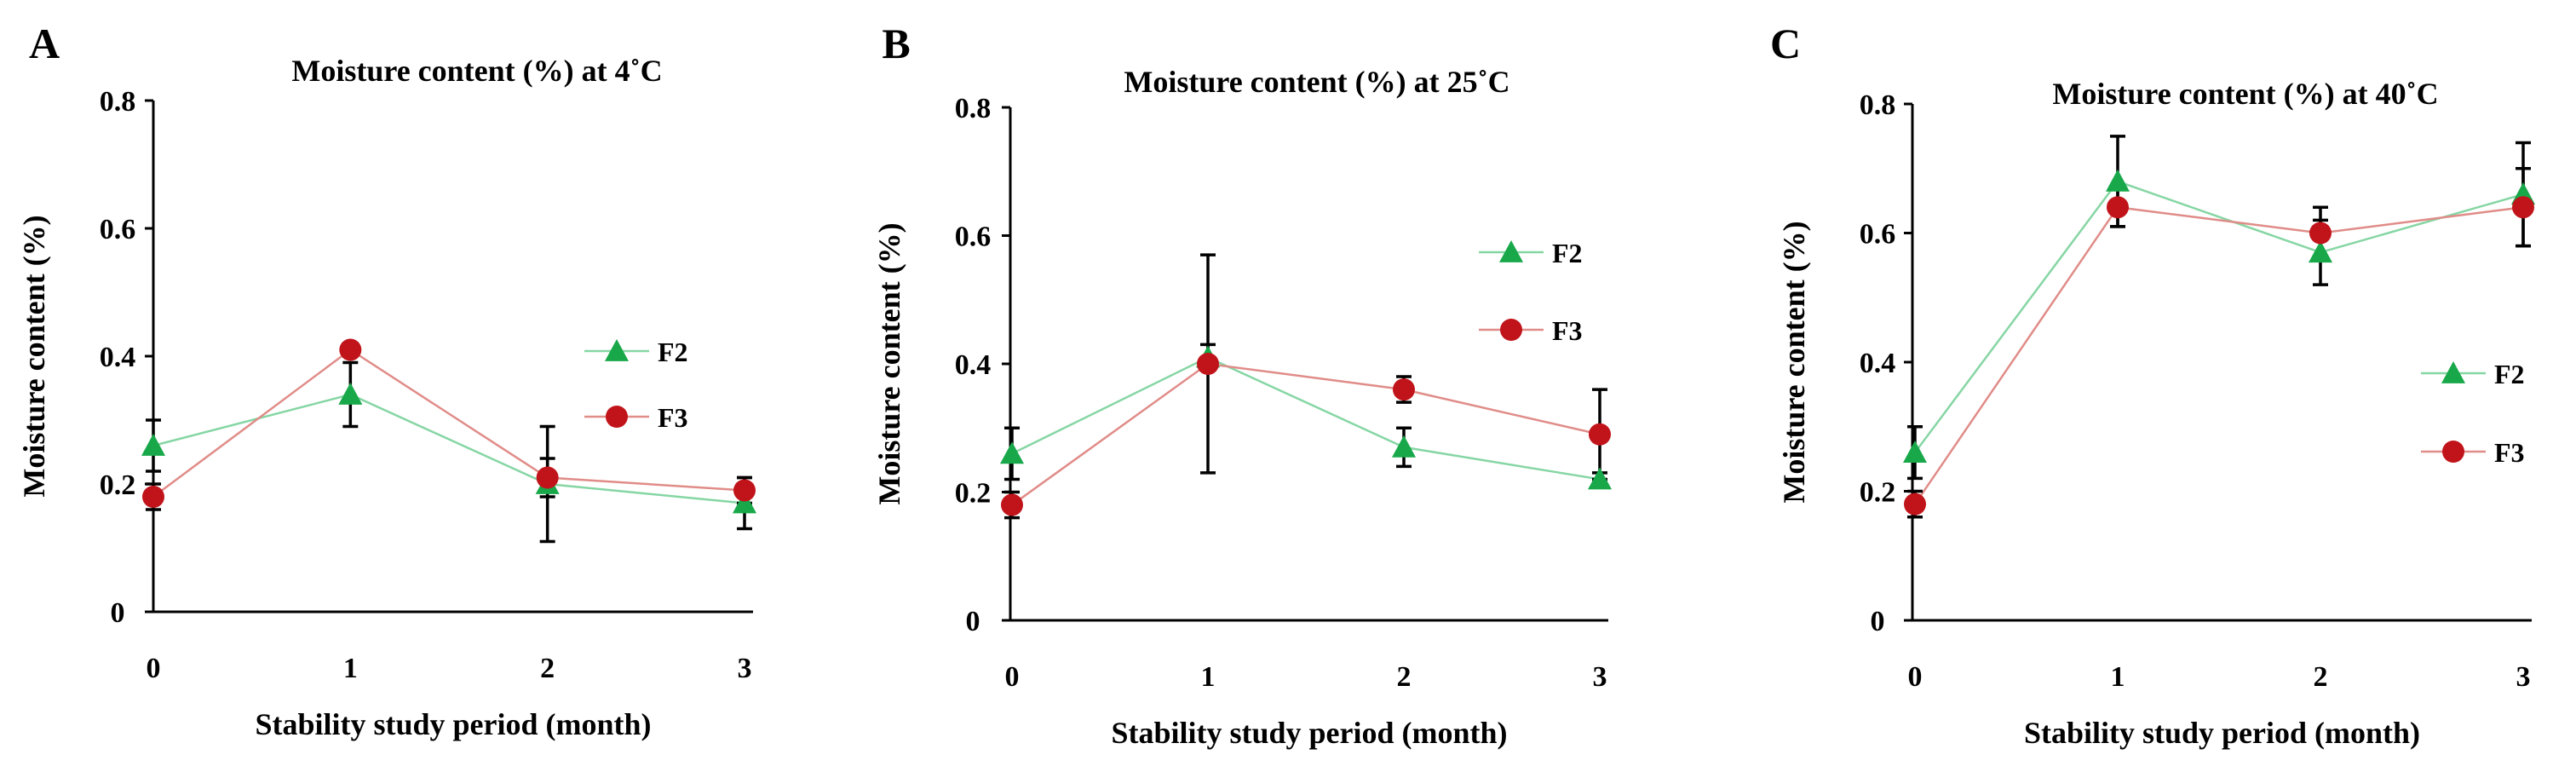  Describe the element at coordinates (896, 43) in the screenshot. I see `panel-letter: B` at that location.